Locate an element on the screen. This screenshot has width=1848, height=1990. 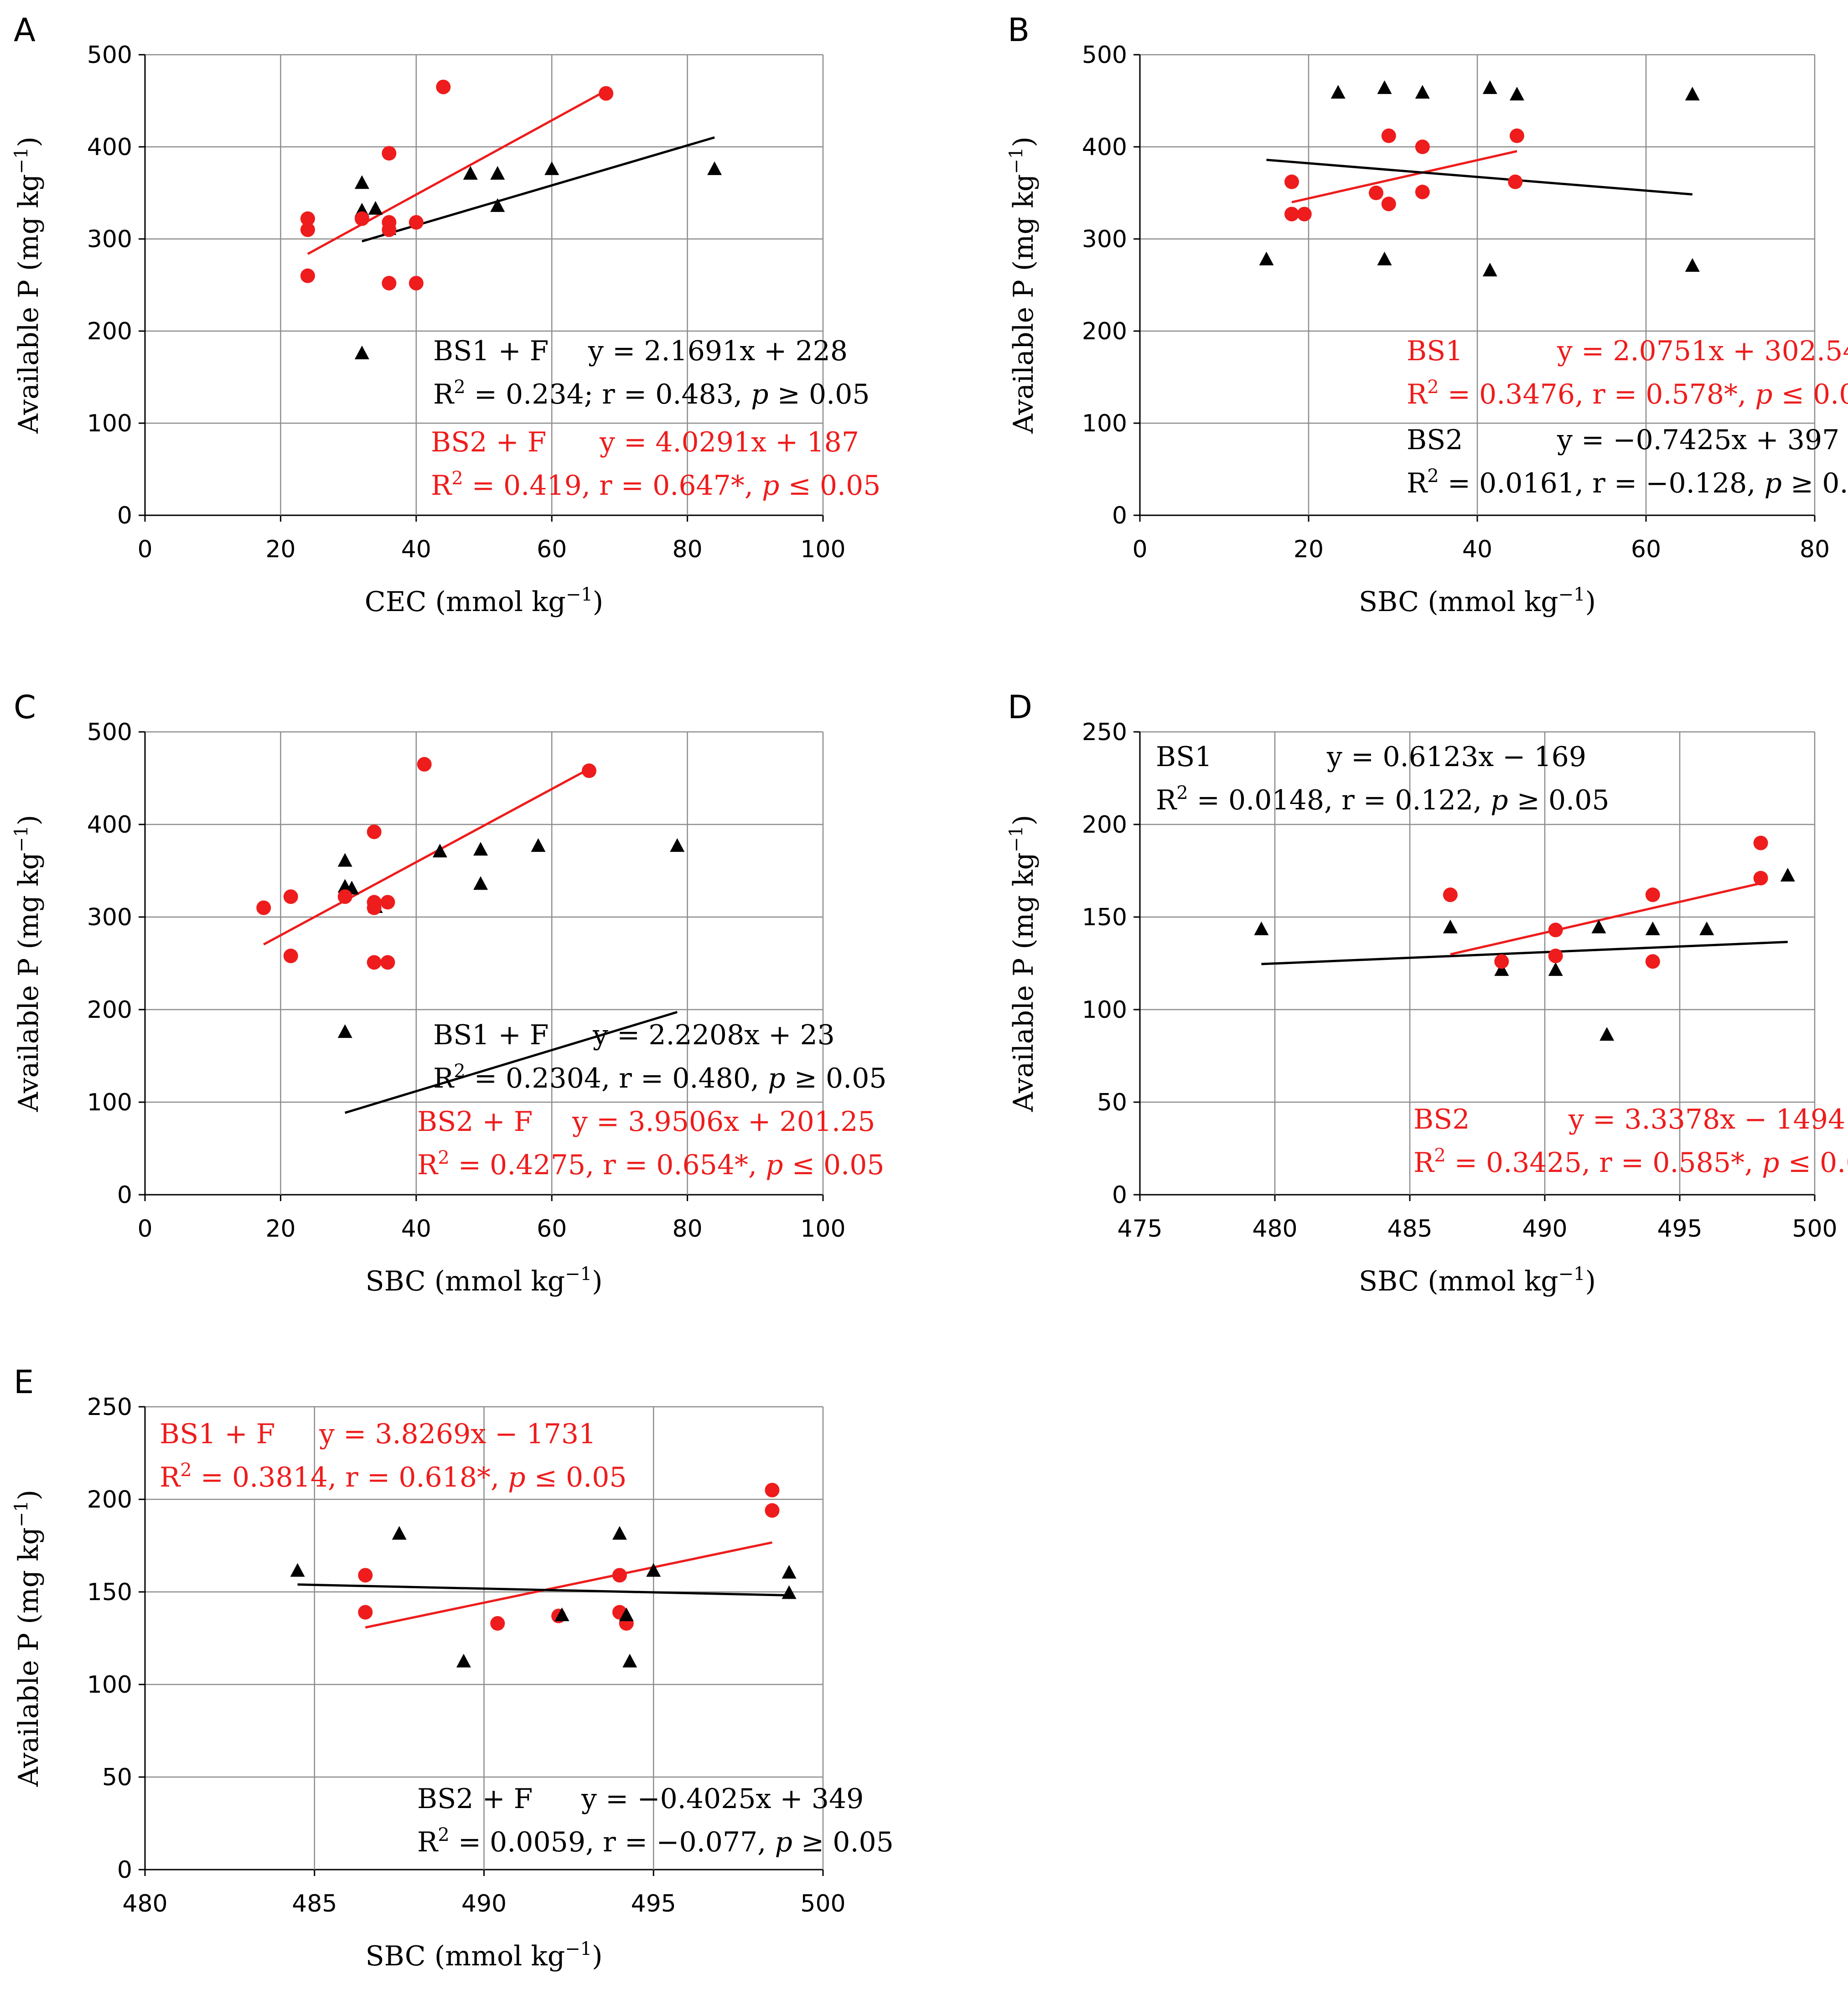
annotation-stats: R2 = 0.3425, r = 0.585*, p ≤ 0.05 is located at coordinates (1631, 1162).